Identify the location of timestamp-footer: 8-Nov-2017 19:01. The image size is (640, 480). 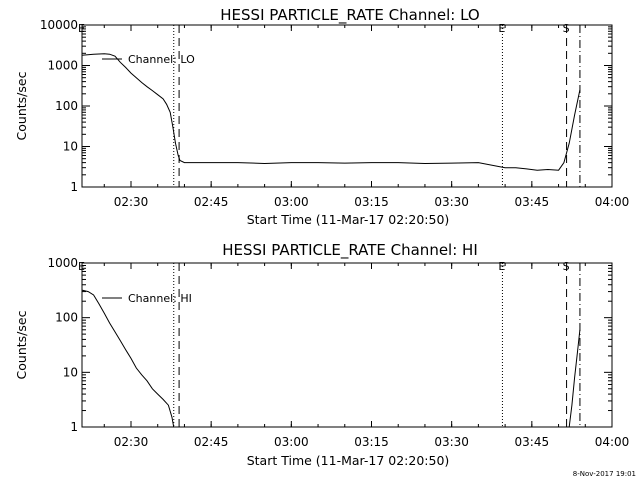
(604, 474).